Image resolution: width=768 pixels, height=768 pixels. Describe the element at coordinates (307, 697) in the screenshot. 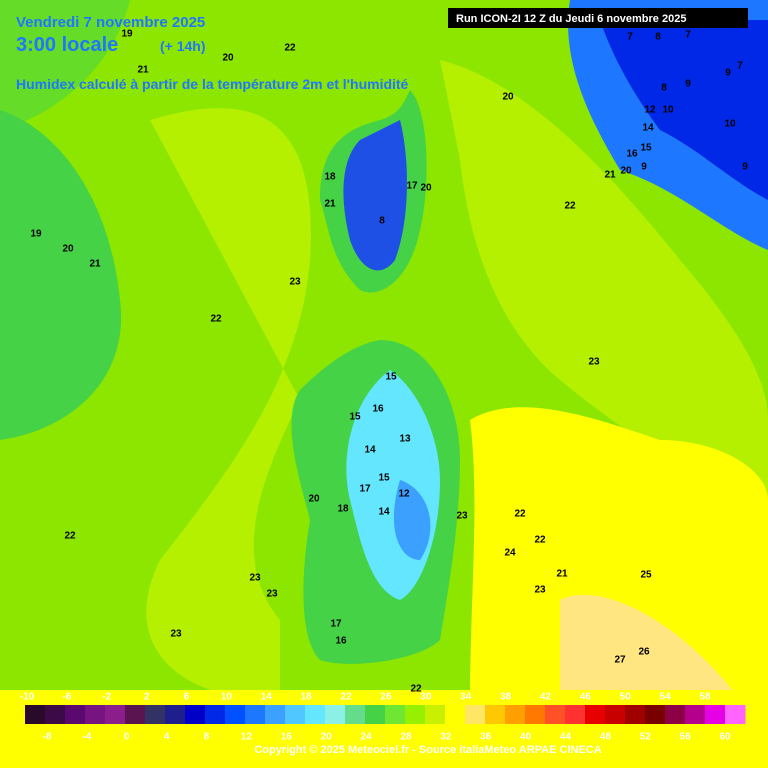

I see `colorbar-label: 18` at that location.